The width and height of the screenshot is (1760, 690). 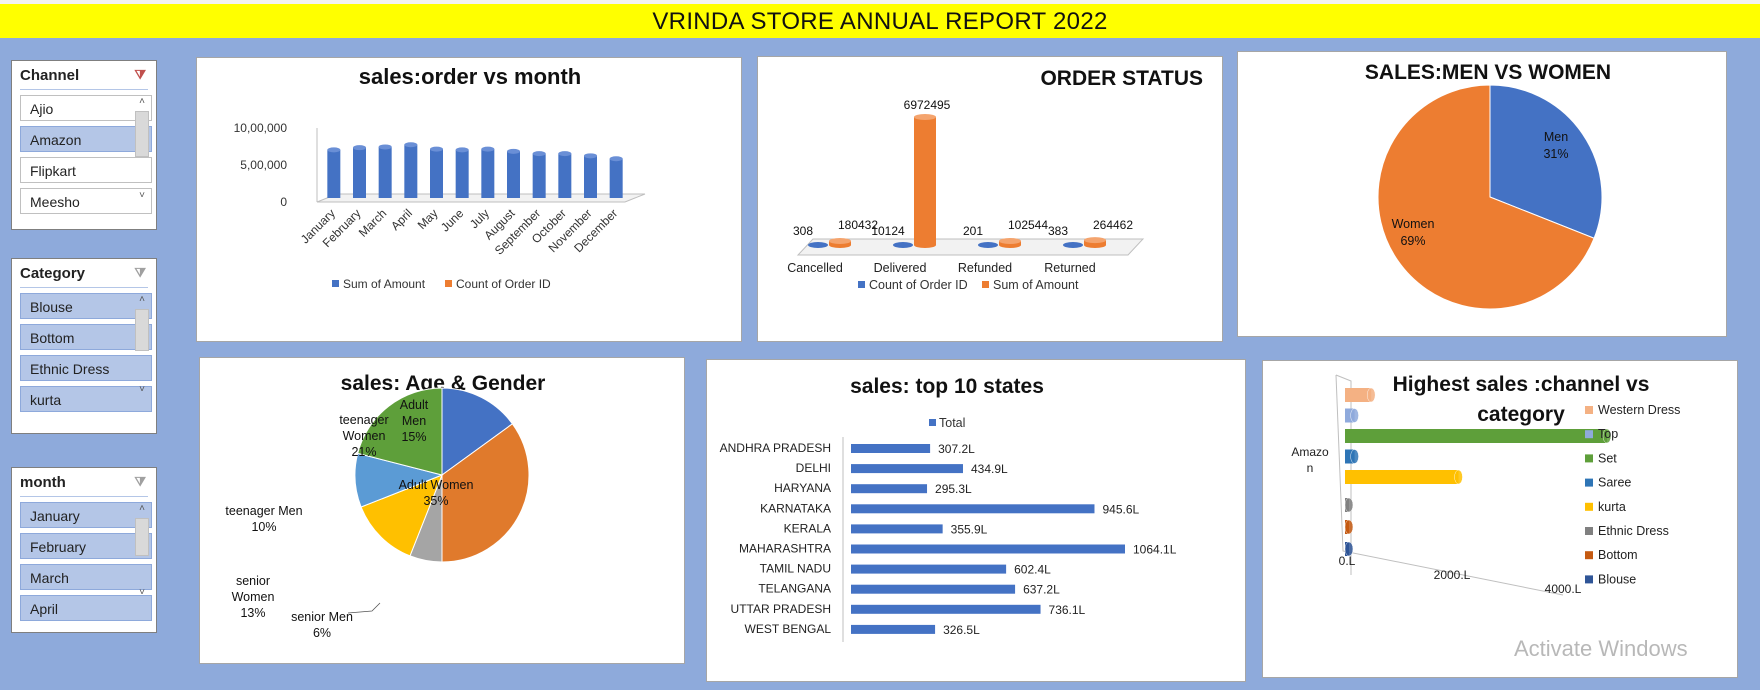 I want to click on chart-title: Highest sales :channel vs, so click(x=1521, y=384).